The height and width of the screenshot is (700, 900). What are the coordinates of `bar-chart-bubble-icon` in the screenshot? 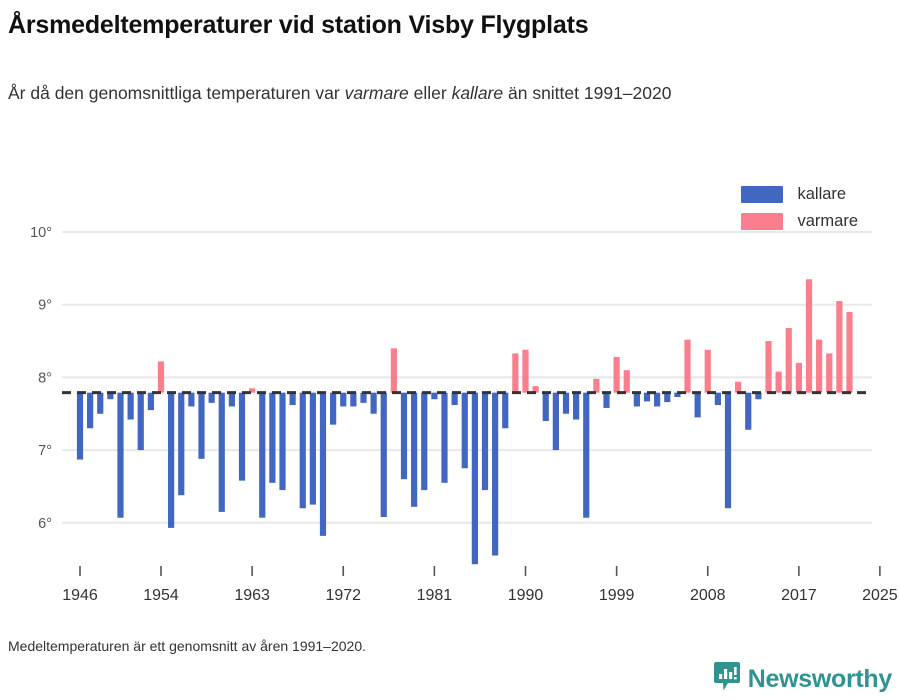 It's located at (726, 679).